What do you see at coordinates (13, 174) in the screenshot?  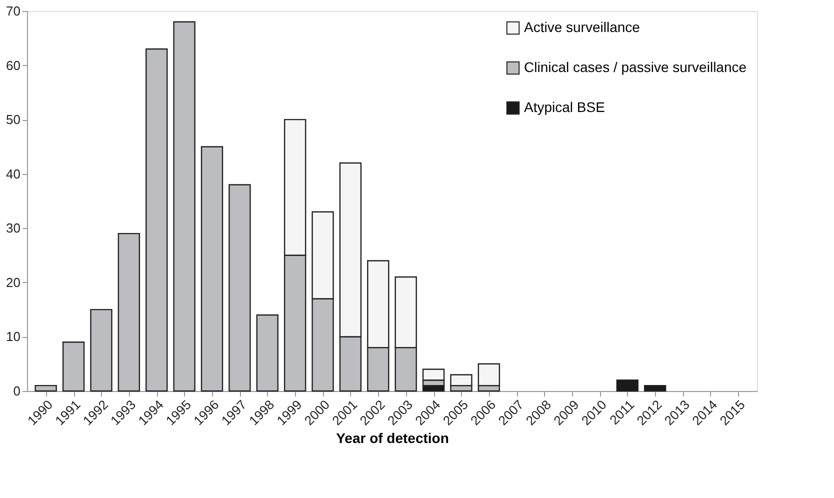 I see `y-tick-label: 40` at bounding box center [13, 174].